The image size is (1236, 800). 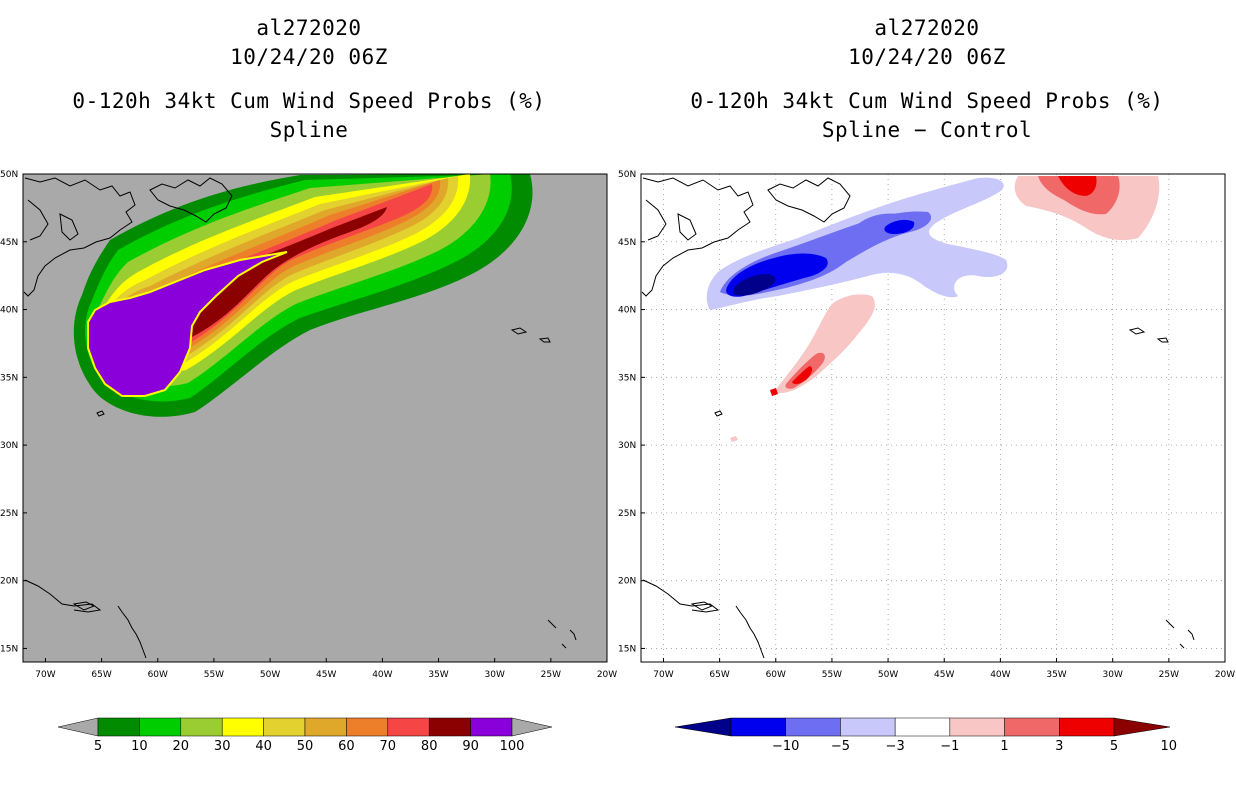 I want to click on left-lon-label: 50W, so click(x=270, y=675).